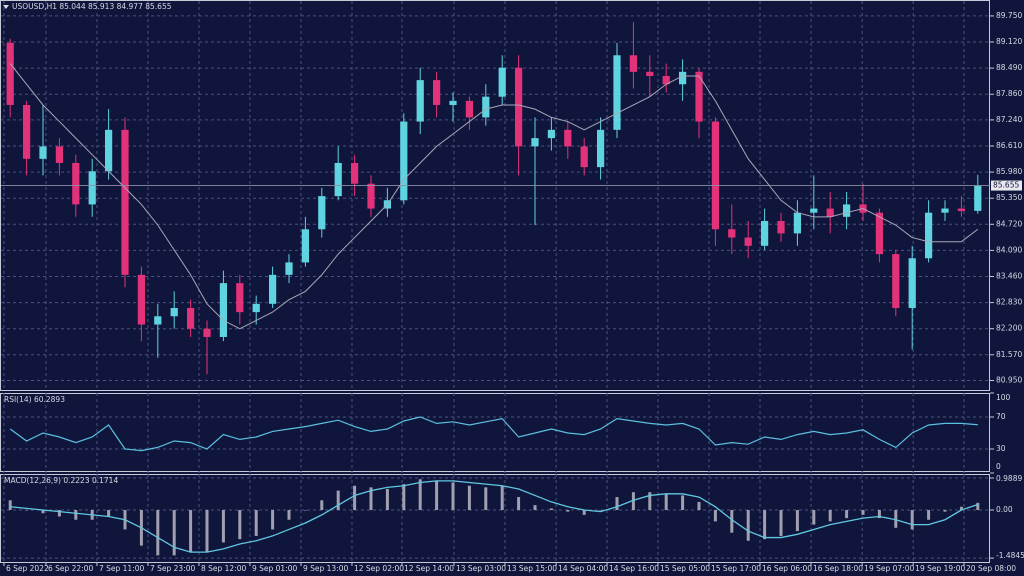  What do you see at coordinates (787, 568) in the screenshot?
I see `x-tick-label: 16 Sep 06:00` at bounding box center [787, 568].